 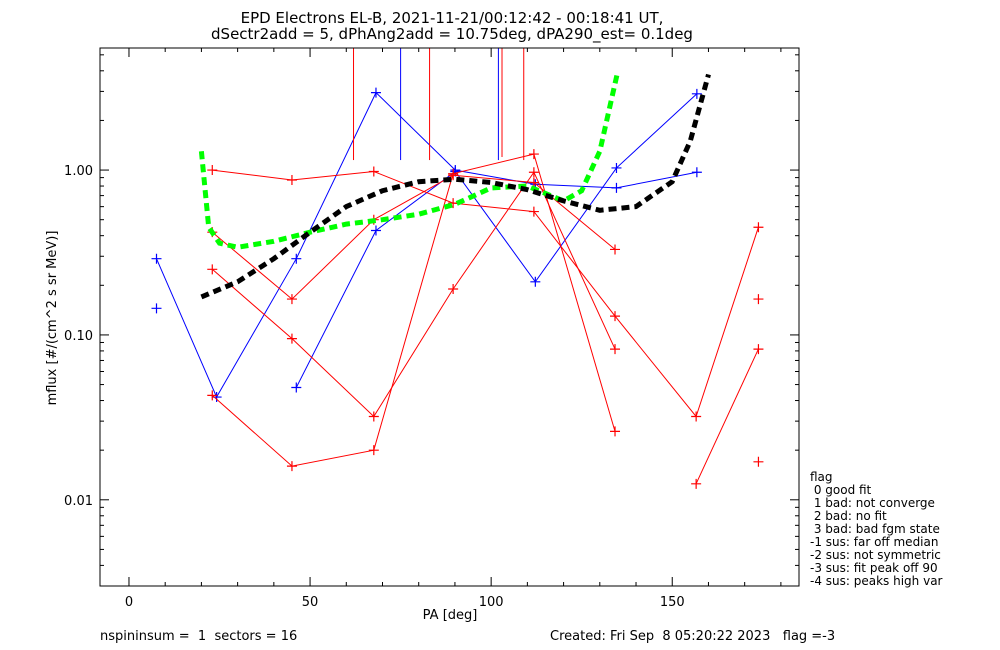 I want to click on fit-curve, so click(x=409, y=160).